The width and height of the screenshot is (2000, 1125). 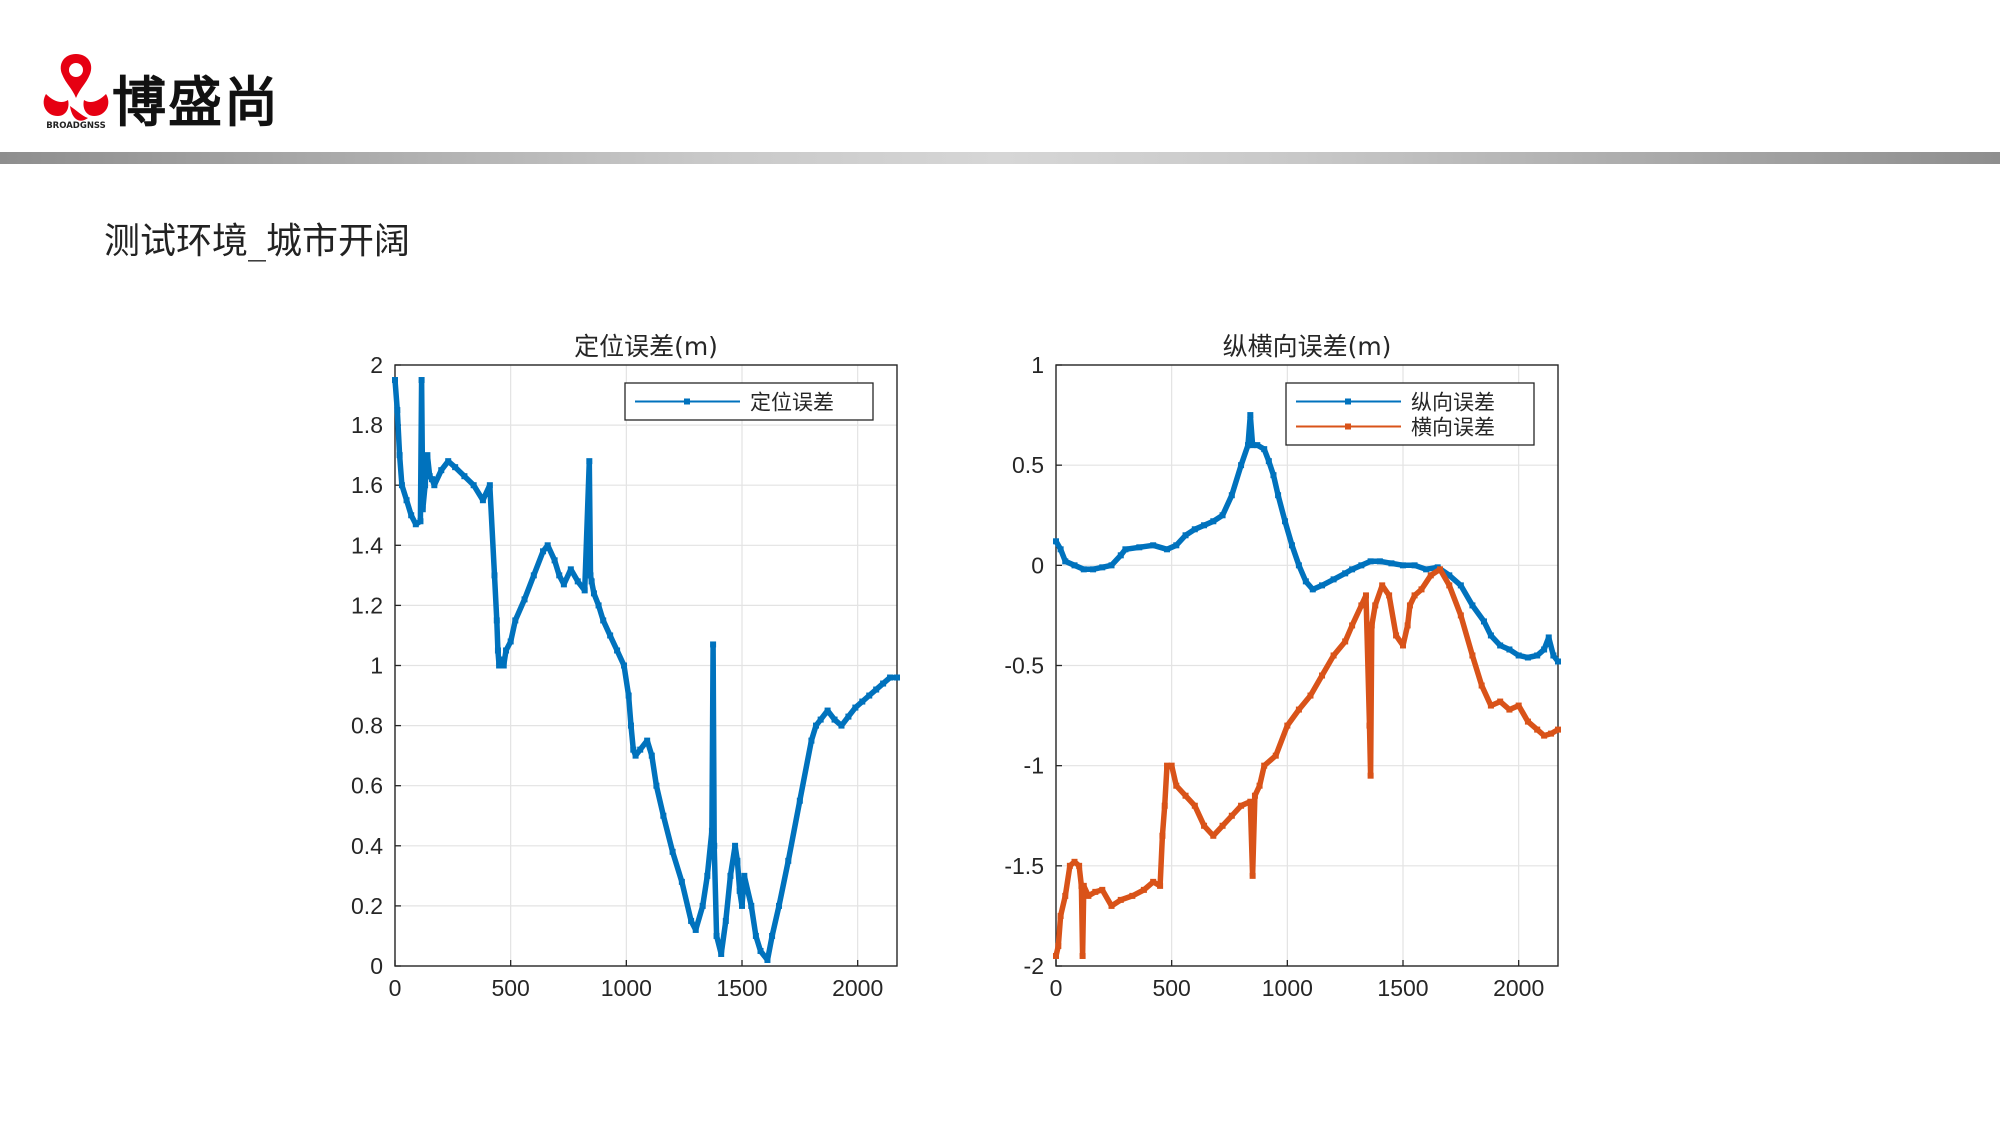 What do you see at coordinates (1518, 988) in the screenshot?
I see `x-tick-label: 2000` at bounding box center [1518, 988].